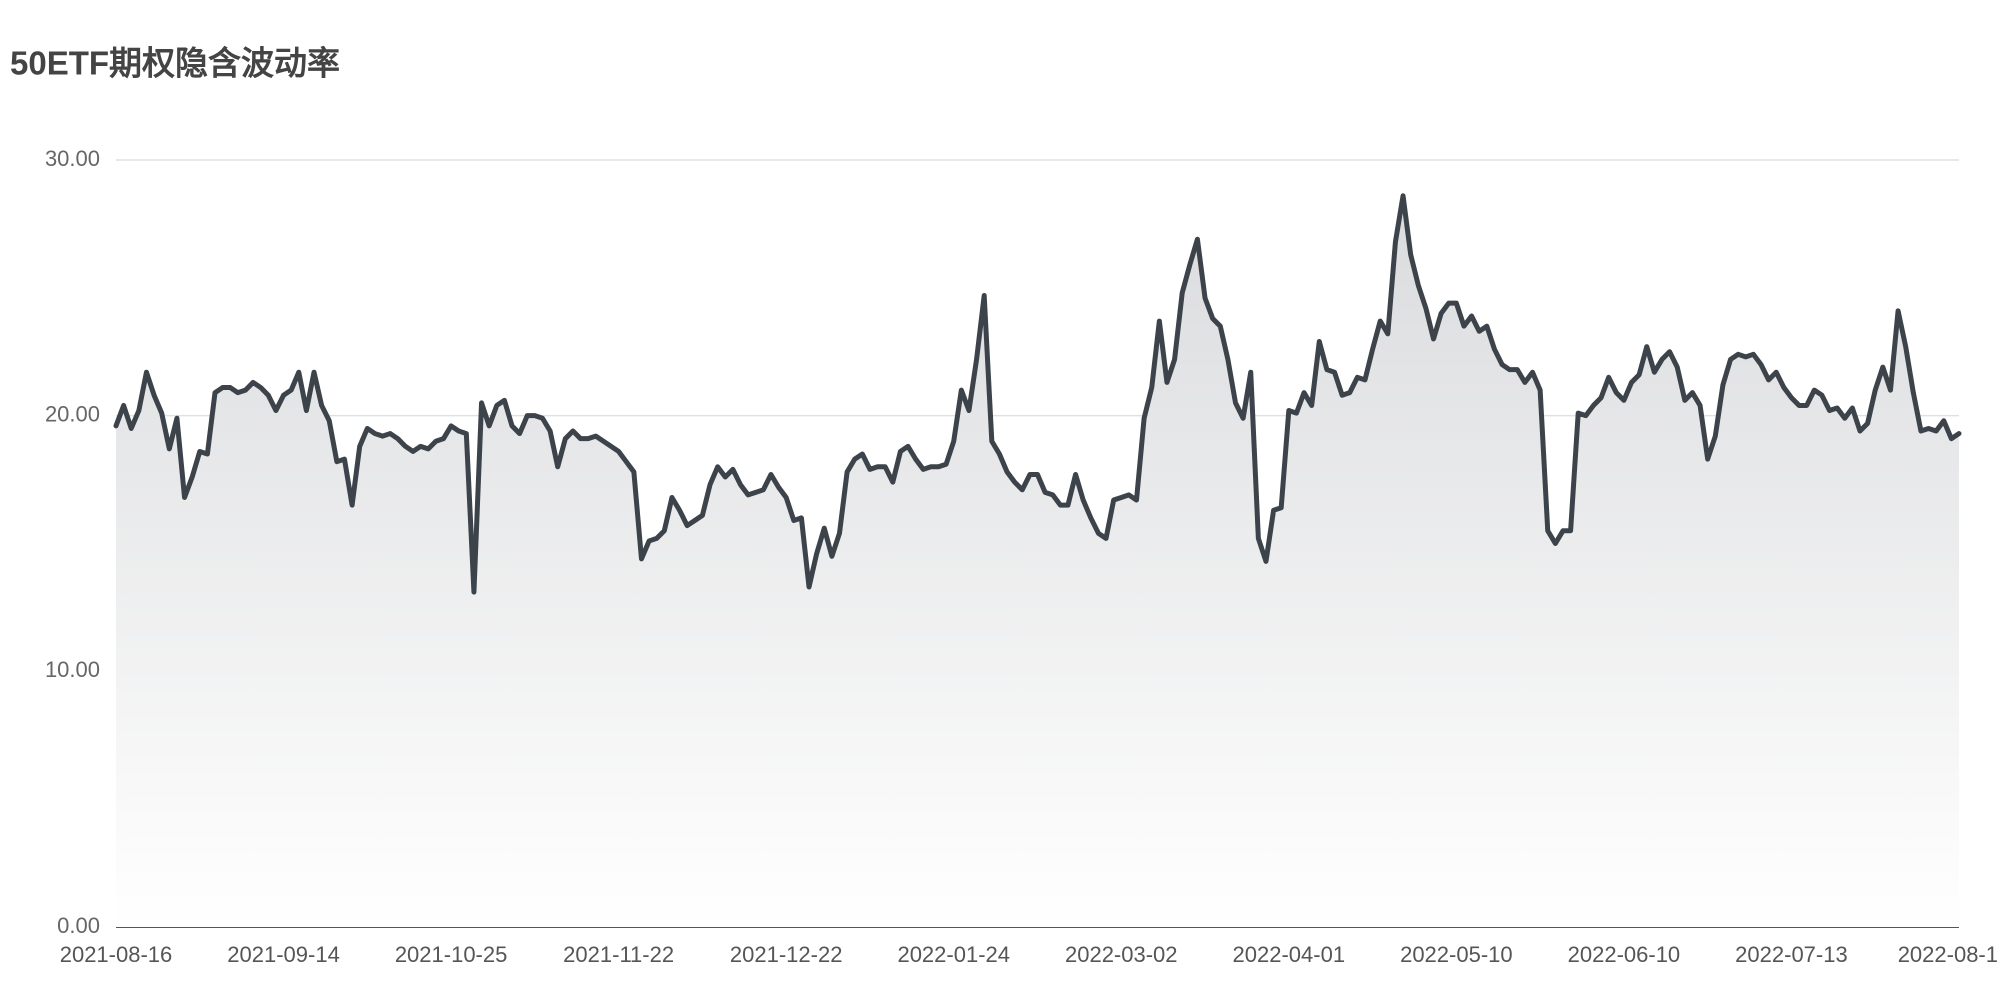 Image resolution: width=2000 pixels, height=1000 pixels. What do you see at coordinates (175, 63) in the screenshot?
I see `chart-title: 50ETF期权隐含波动率` at bounding box center [175, 63].